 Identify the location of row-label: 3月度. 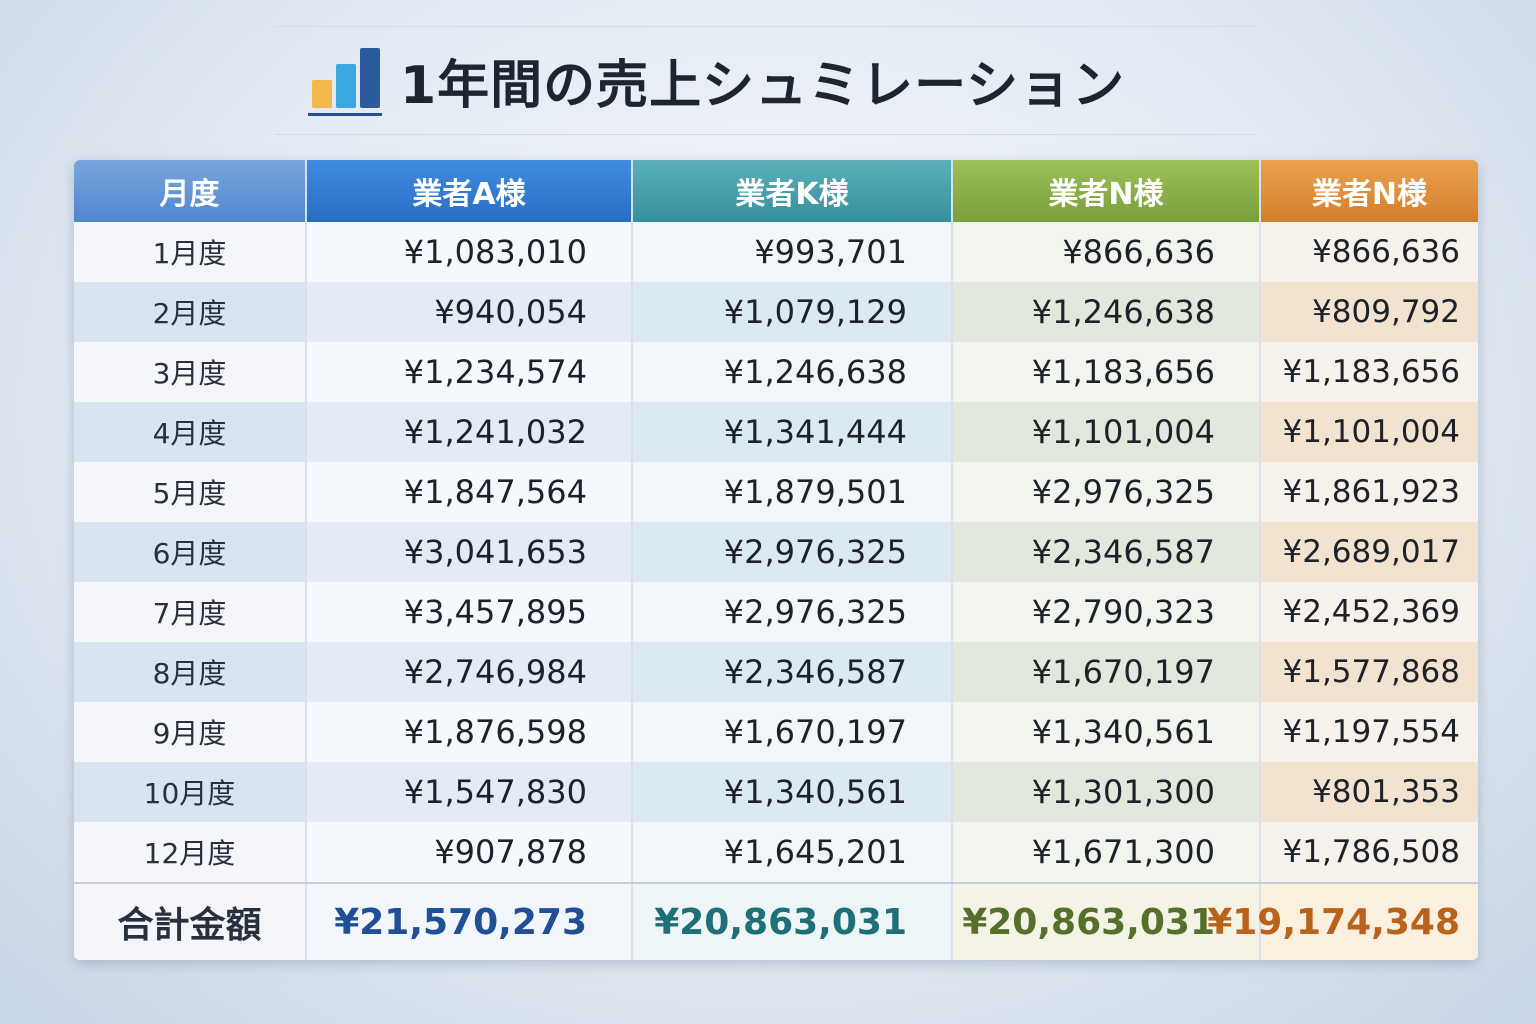
(190, 372).